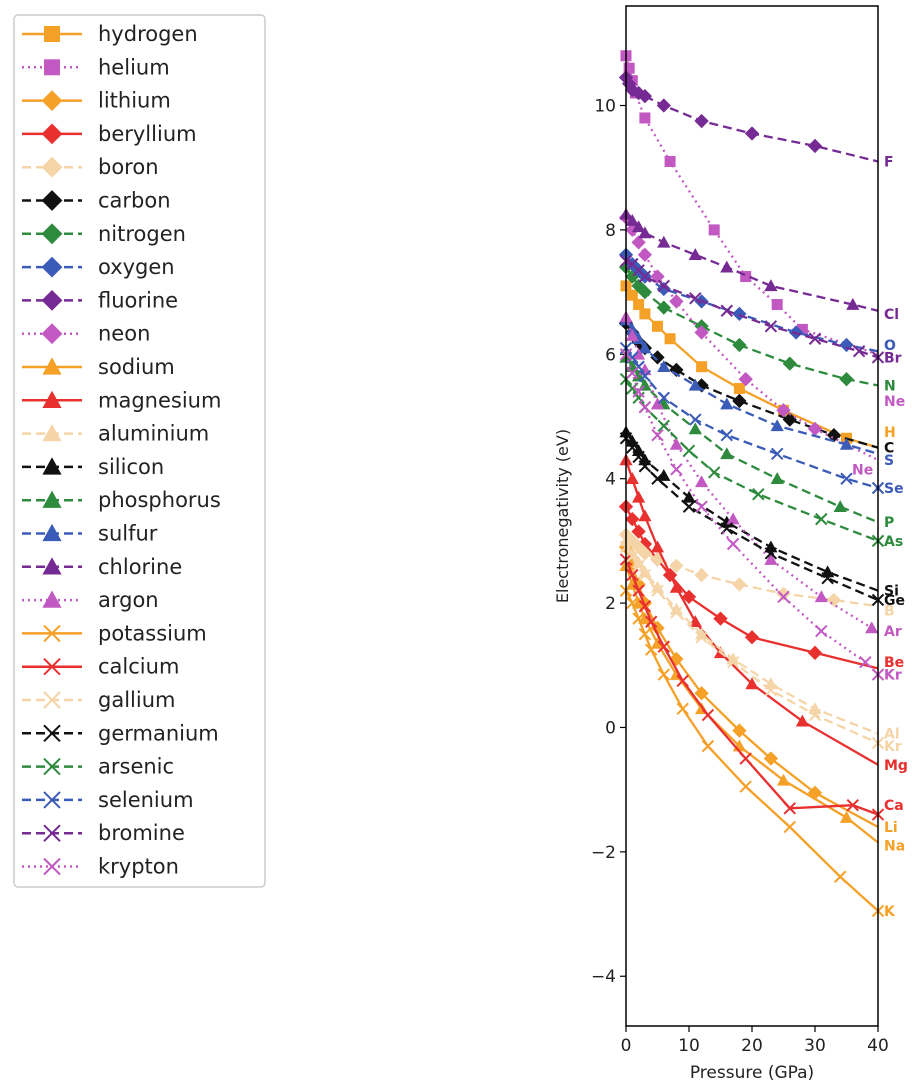 The image size is (912, 1084). What do you see at coordinates (859, 351) in the screenshot?
I see `data-point-bromine` at bounding box center [859, 351].